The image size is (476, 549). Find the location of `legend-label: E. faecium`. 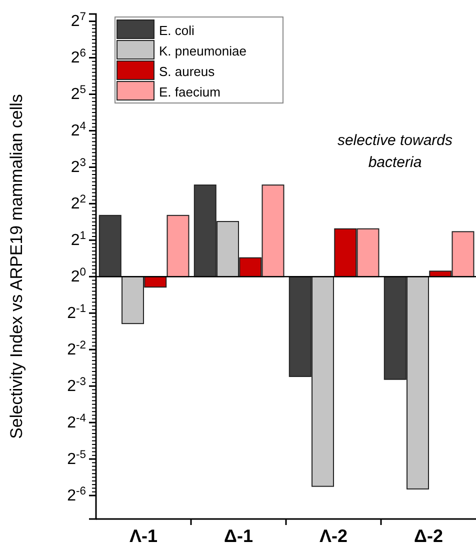

legend-label: E. faecium is located at coordinates (189, 92).